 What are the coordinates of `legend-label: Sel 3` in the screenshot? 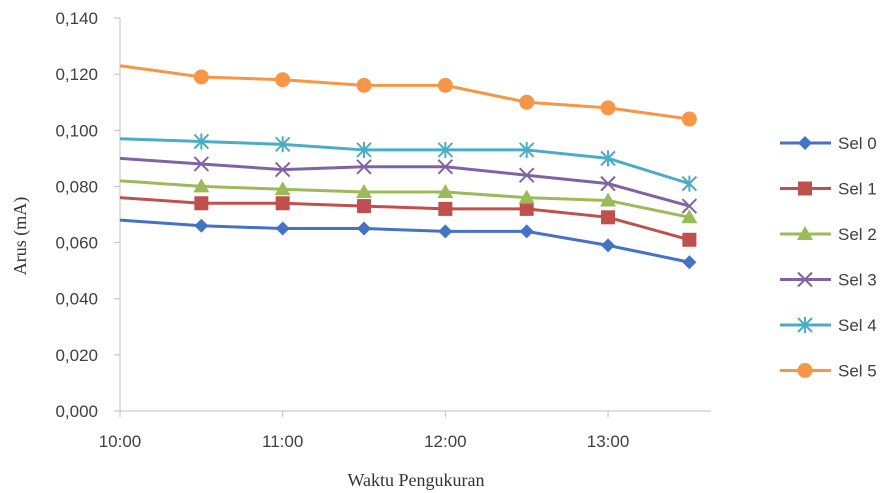 It's located at (857, 280).